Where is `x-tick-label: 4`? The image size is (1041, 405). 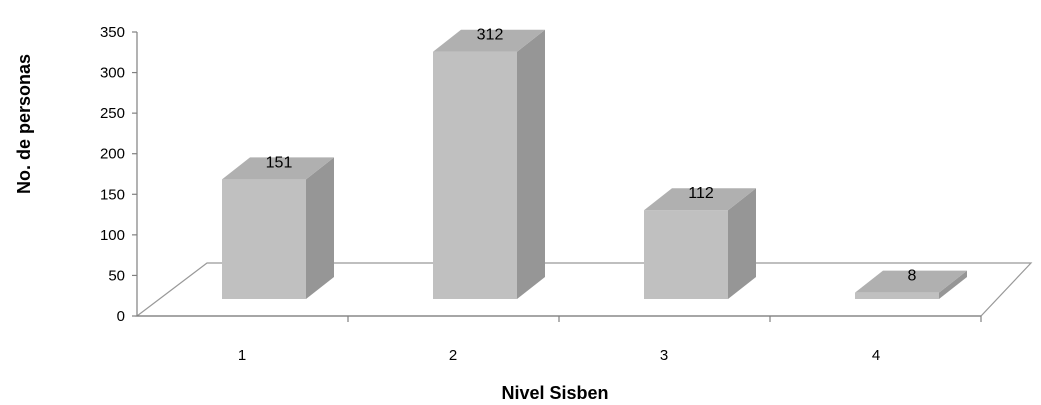
x-tick-label: 4 is located at coordinates (876, 355).